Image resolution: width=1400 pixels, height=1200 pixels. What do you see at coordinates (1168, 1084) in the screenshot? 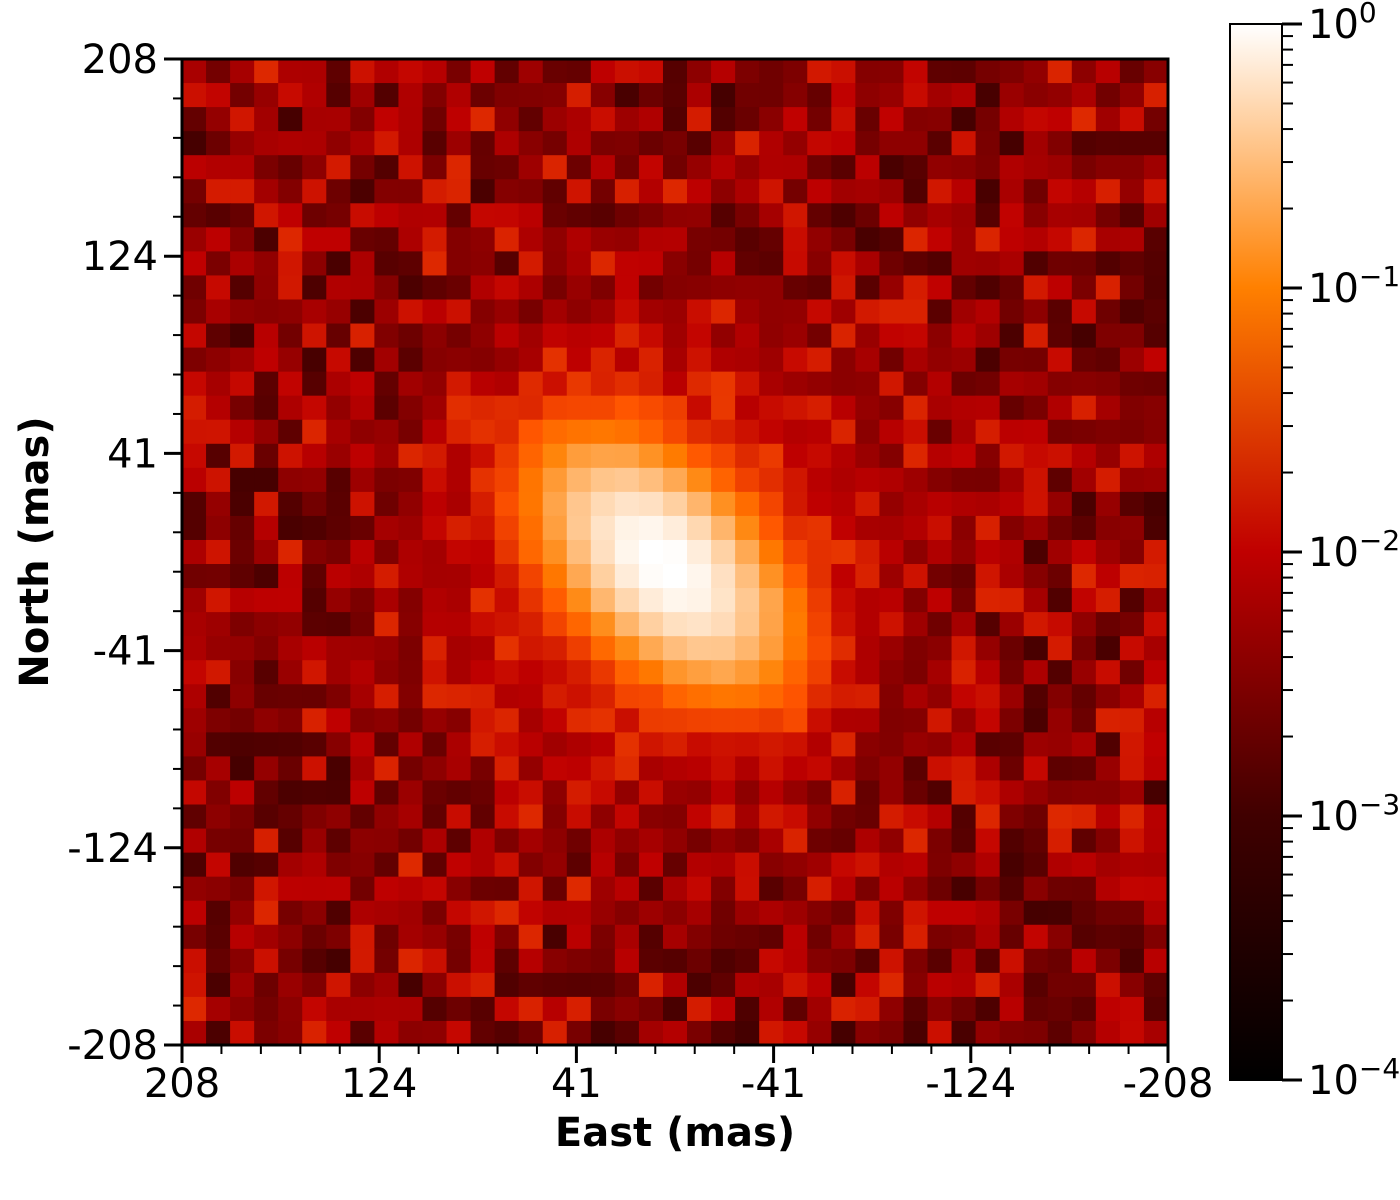
I see `x-tick-label: -208` at bounding box center [1168, 1084].